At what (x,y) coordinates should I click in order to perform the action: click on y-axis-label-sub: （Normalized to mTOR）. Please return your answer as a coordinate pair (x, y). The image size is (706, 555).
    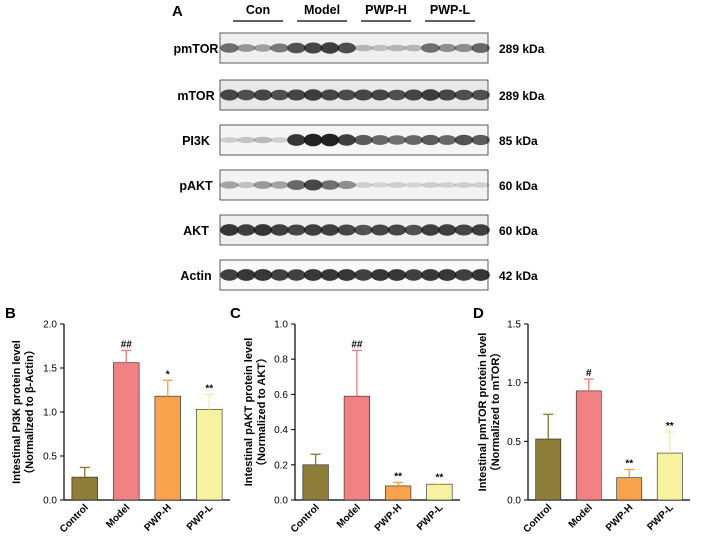
    Looking at the image, I should click on (495, 412).